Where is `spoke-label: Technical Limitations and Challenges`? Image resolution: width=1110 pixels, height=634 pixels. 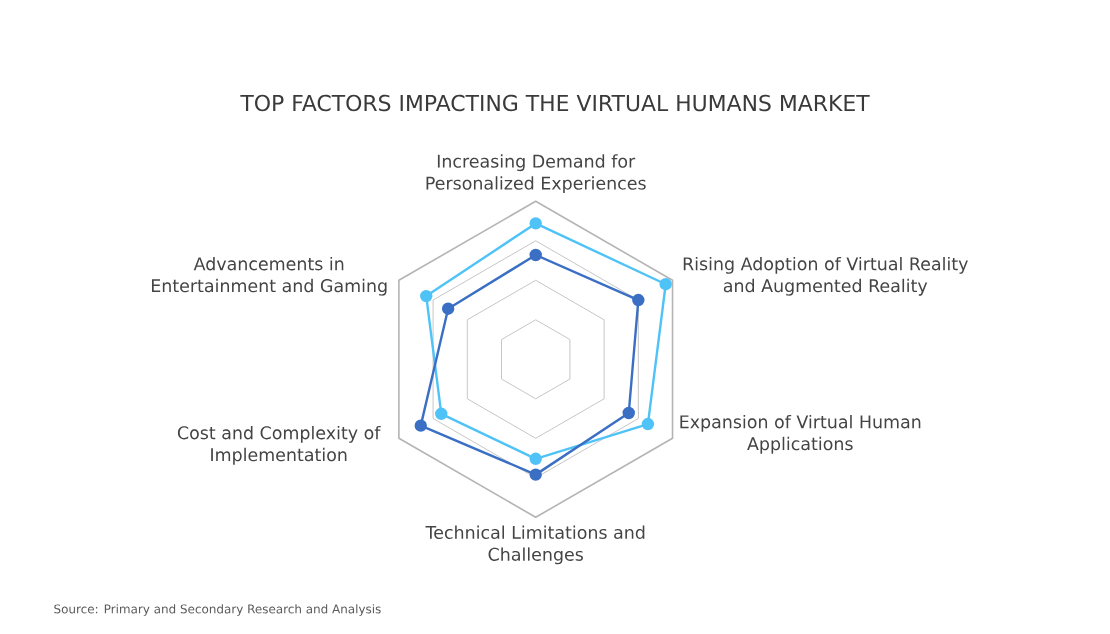 spoke-label: Technical Limitations and Challenges is located at coordinates (535, 545).